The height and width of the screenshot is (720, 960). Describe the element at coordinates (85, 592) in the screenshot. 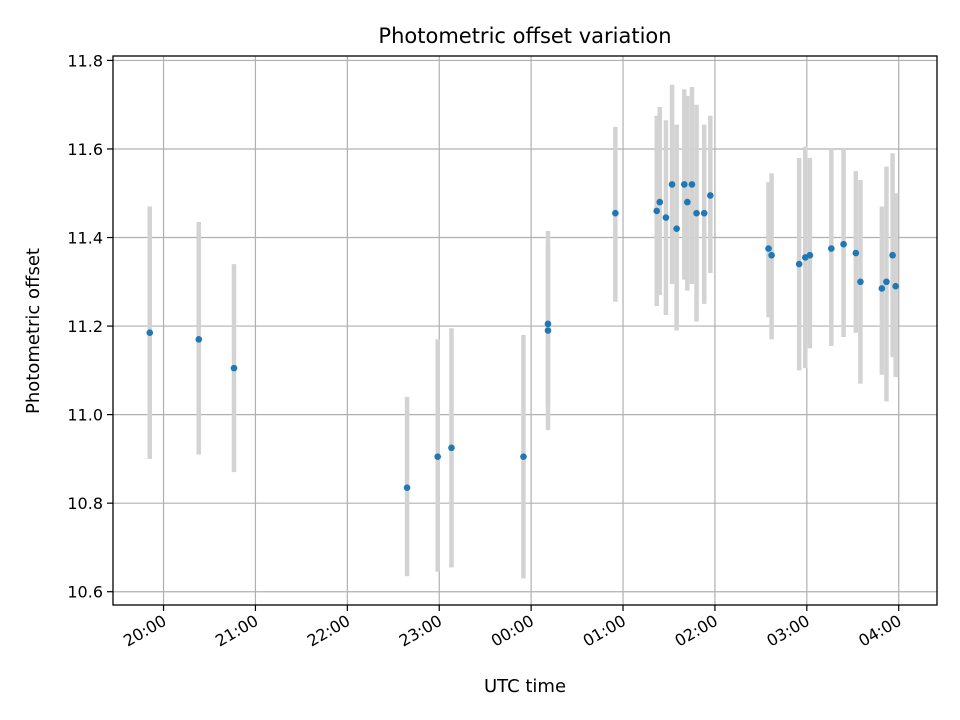

I see `y-tick-label: 10.6` at that location.